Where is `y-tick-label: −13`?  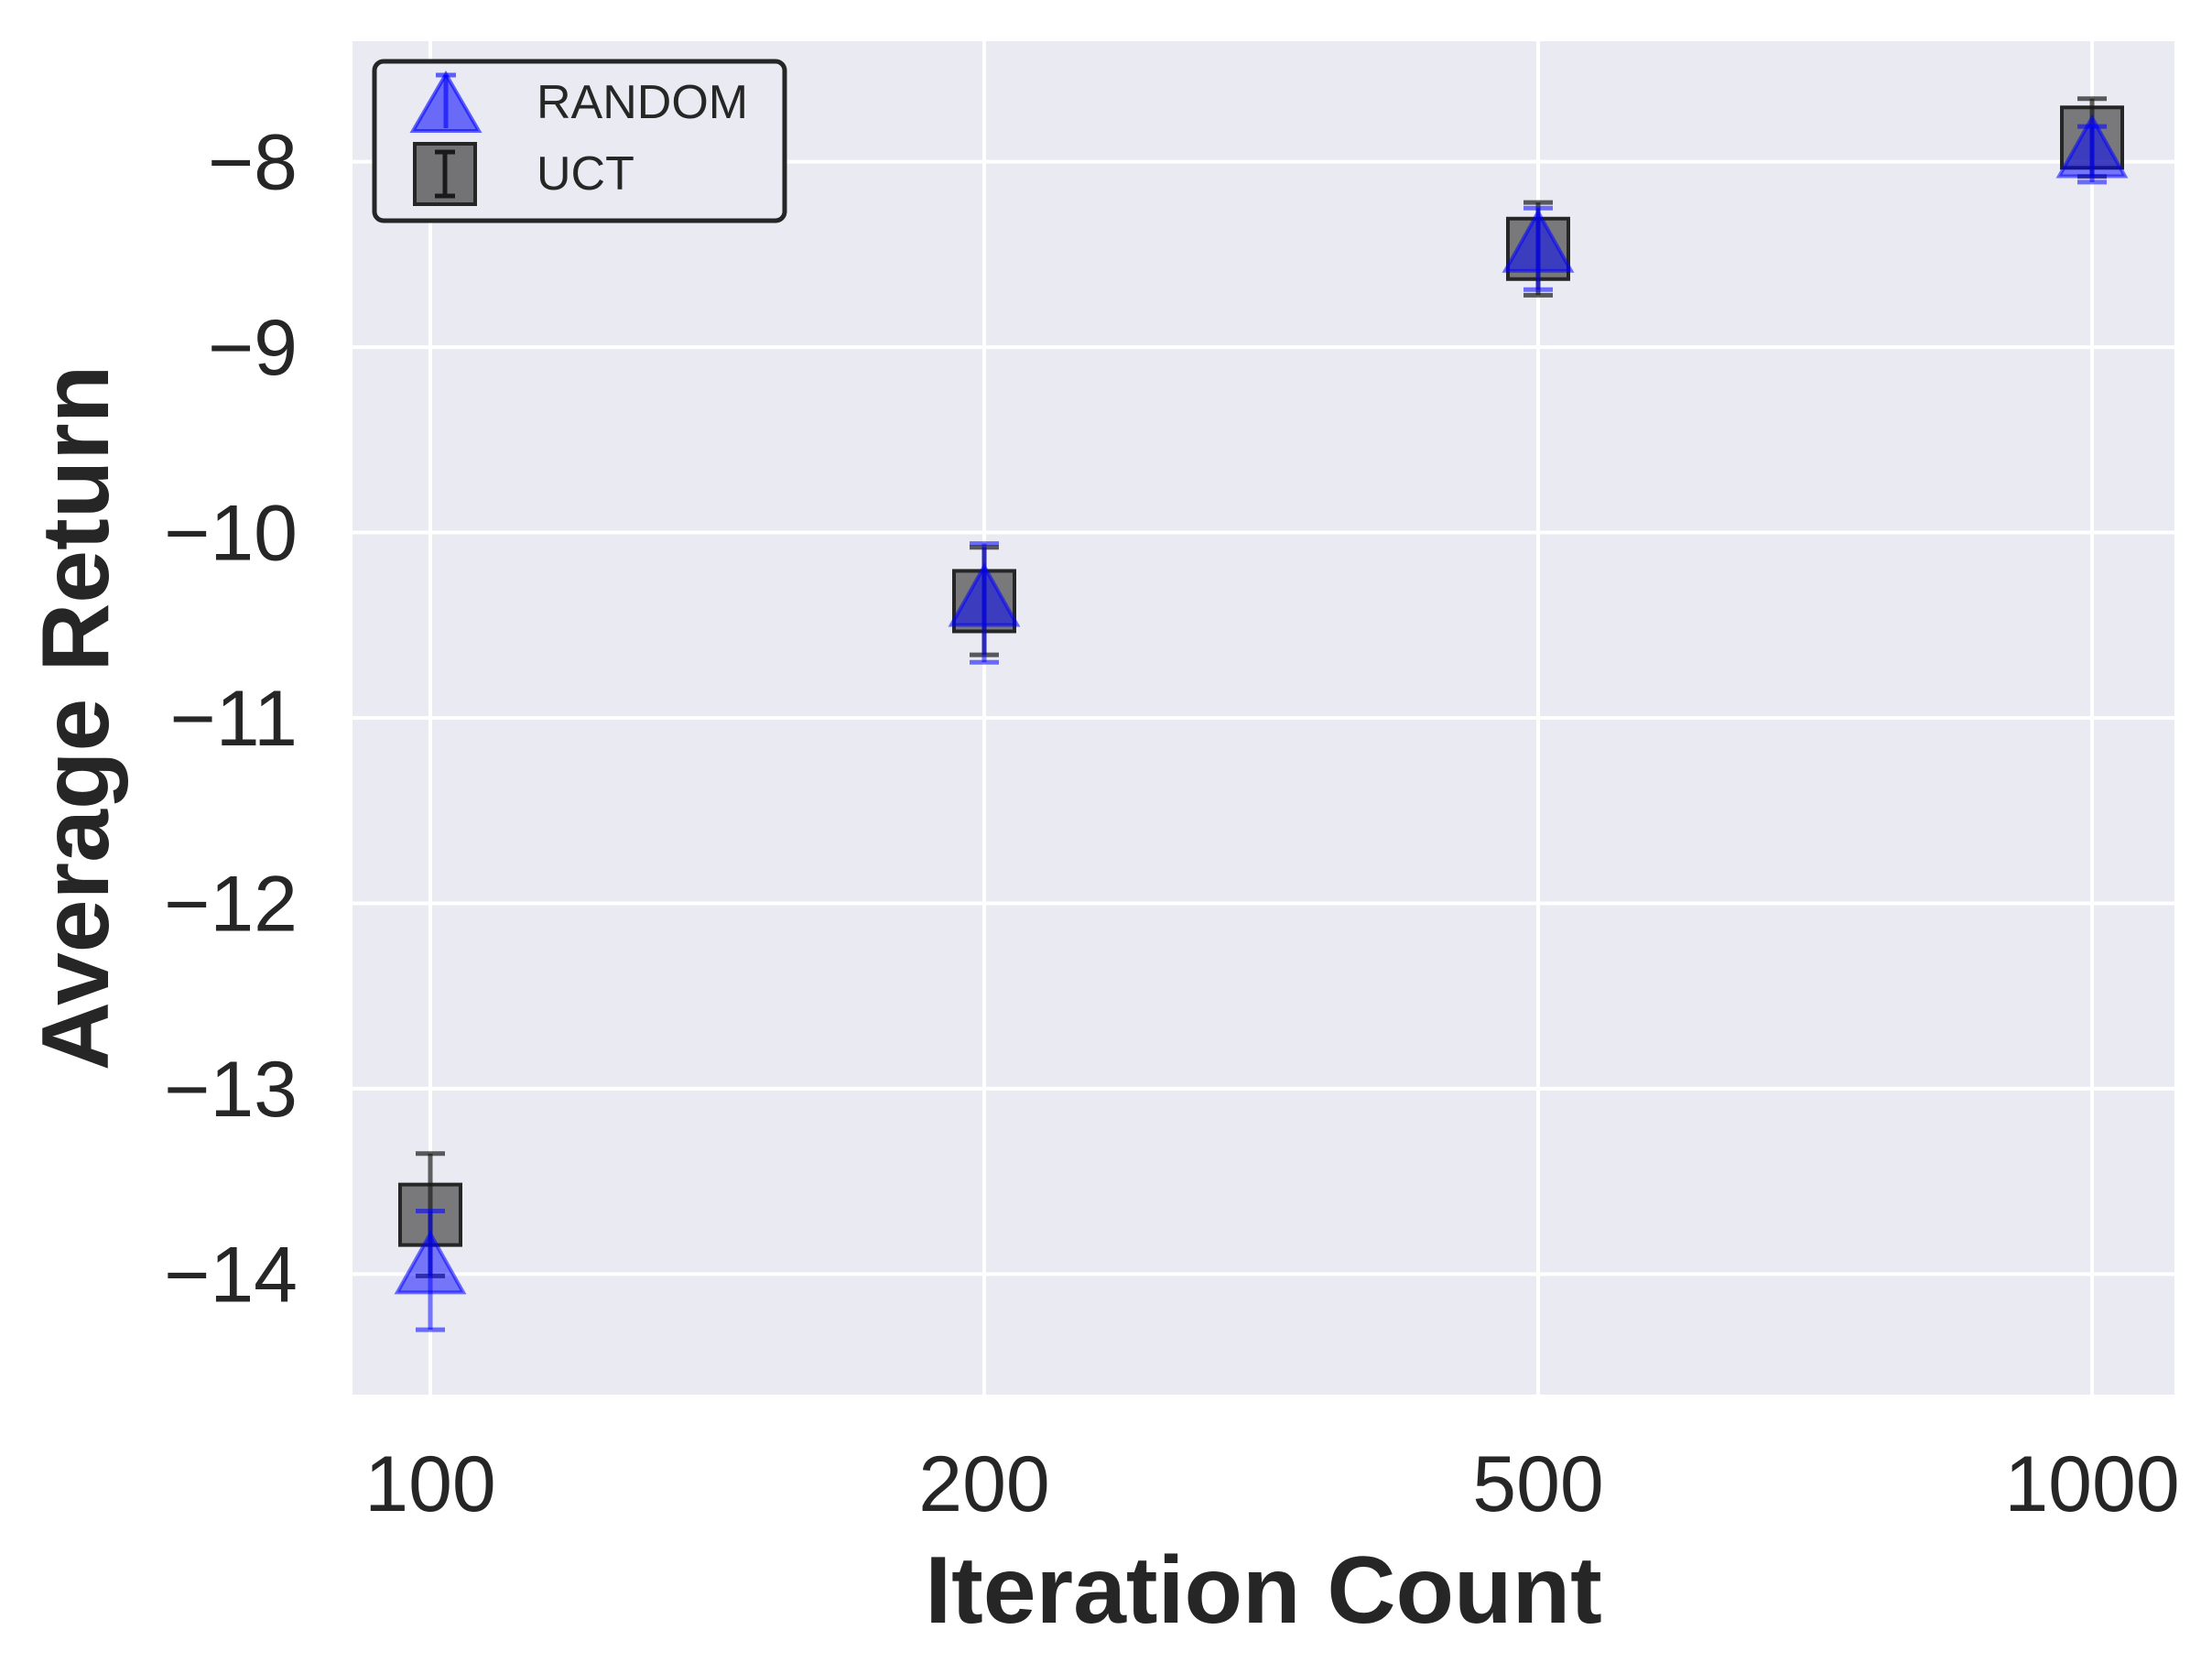
y-tick-label: −13 is located at coordinates (231, 1090).